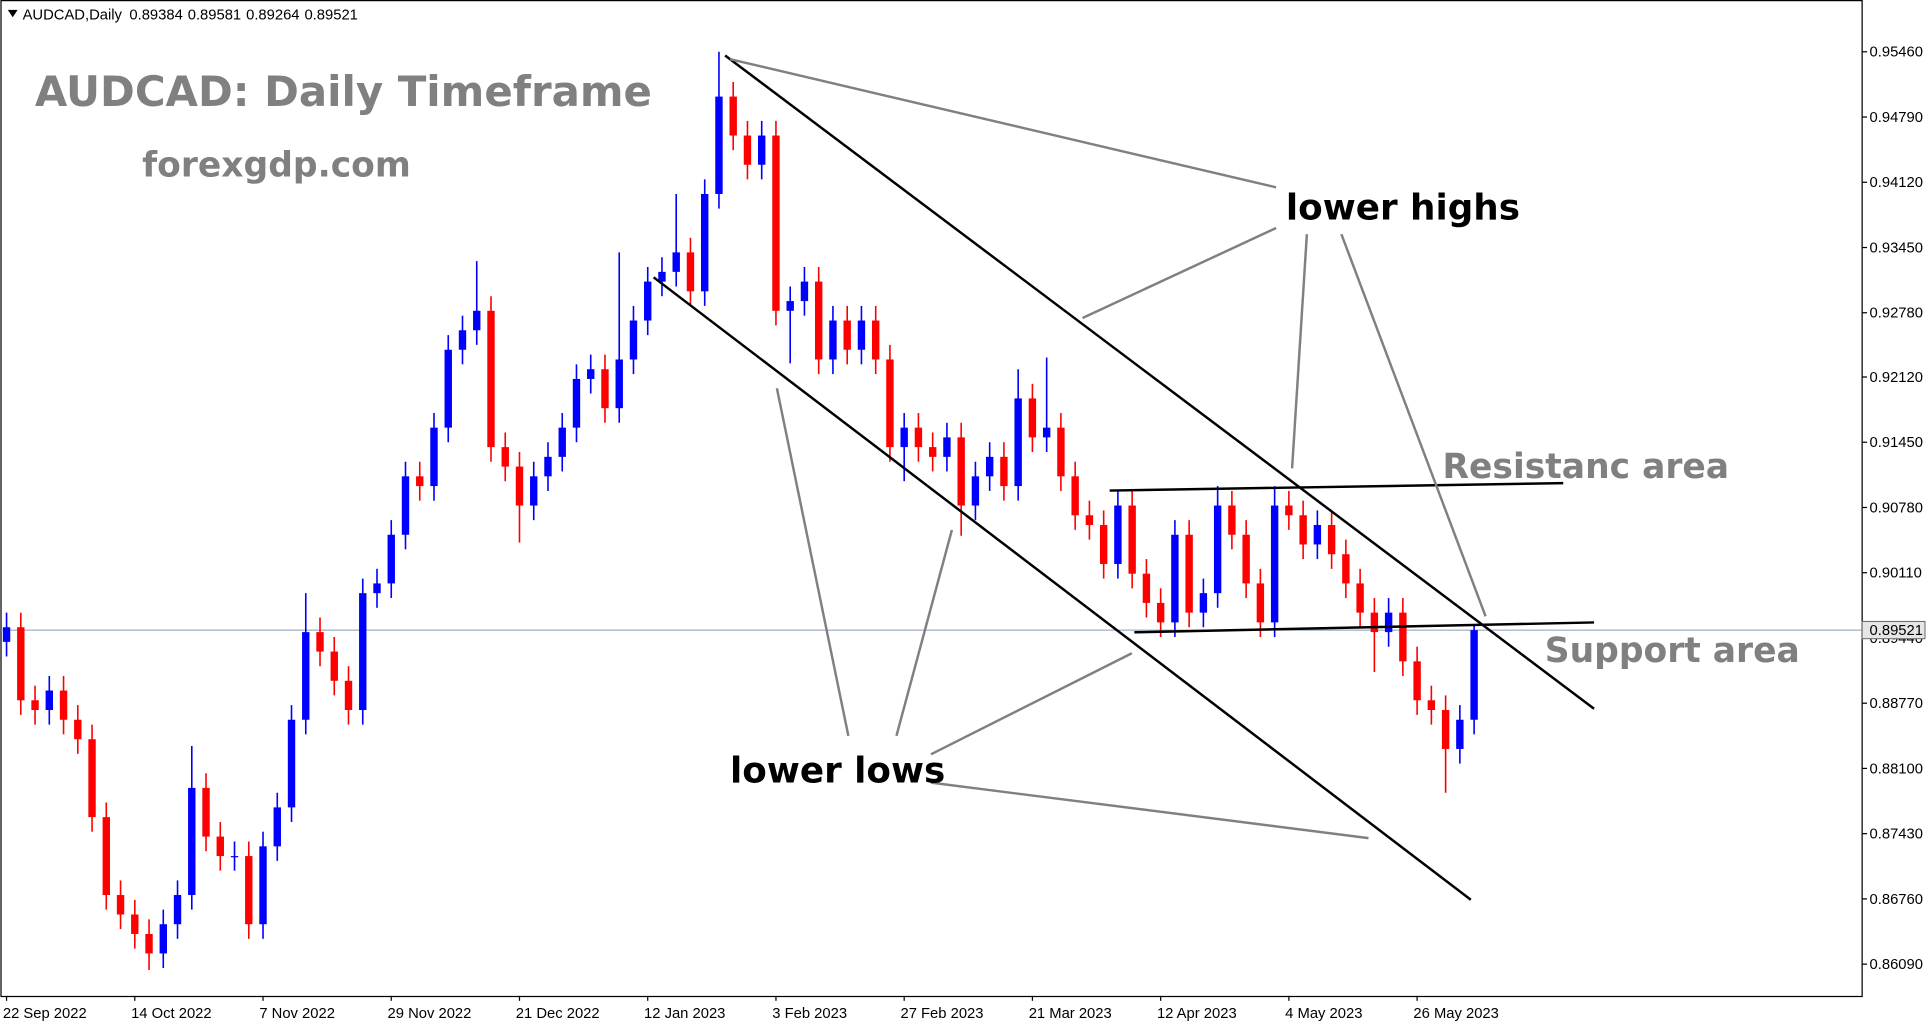 The height and width of the screenshot is (1023, 1926). What do you see at coordinates (1455, 1014) in the screenshot?
I see `x-tick-label: 26 May 2023` at bounding box center [1455, 1014].